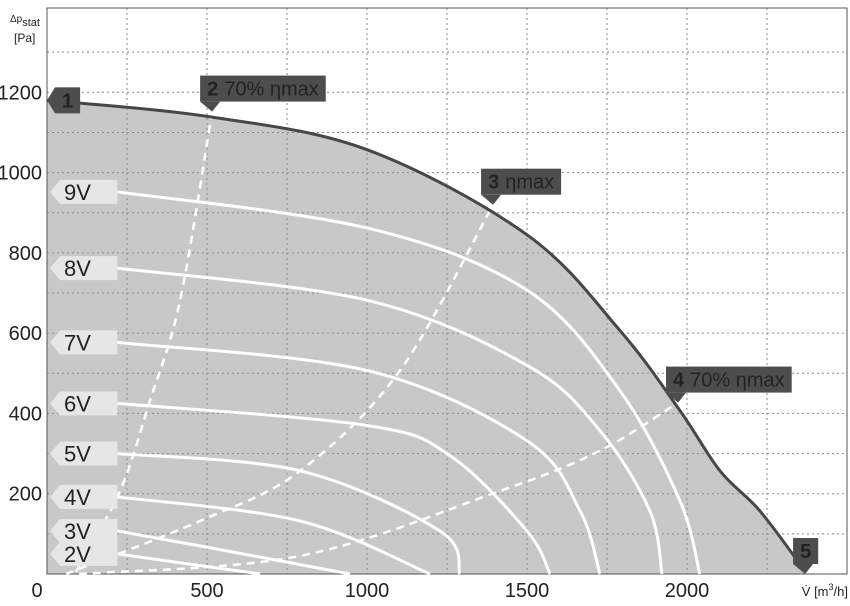 Image resolution: width=850 pixels, height=606 pixels. What do you see at coordinates (77, 192) in the screenshot?
I see `voltage-label: 9V` at bounding box center [77, 192].